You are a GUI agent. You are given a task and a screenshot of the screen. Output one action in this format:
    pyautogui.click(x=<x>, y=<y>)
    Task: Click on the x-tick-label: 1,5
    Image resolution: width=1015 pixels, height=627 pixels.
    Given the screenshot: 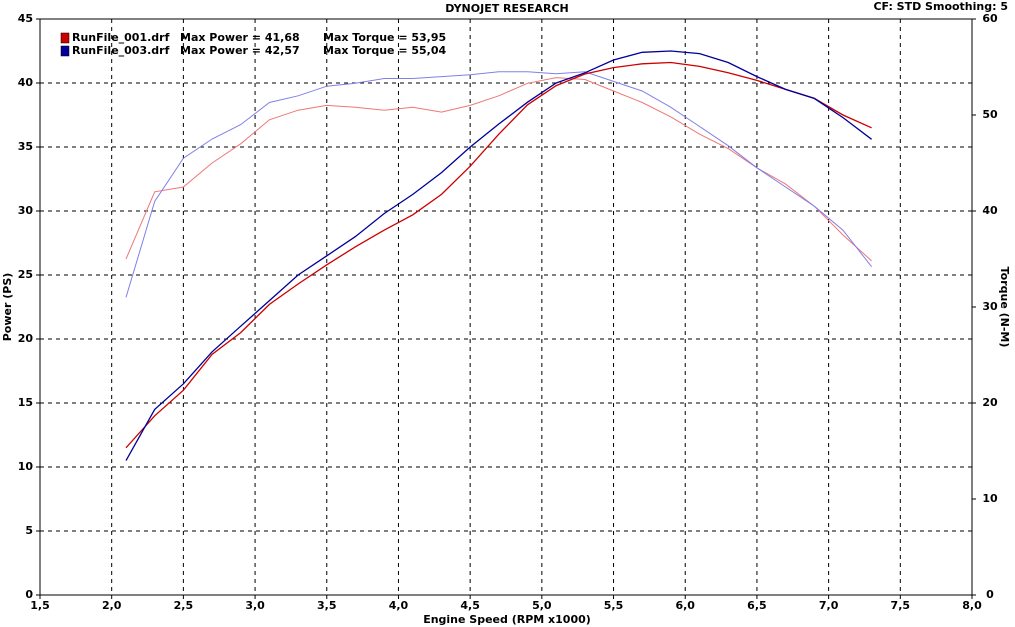 What is the action you would take?
    pyautogui.click(x=40, y=605)
    